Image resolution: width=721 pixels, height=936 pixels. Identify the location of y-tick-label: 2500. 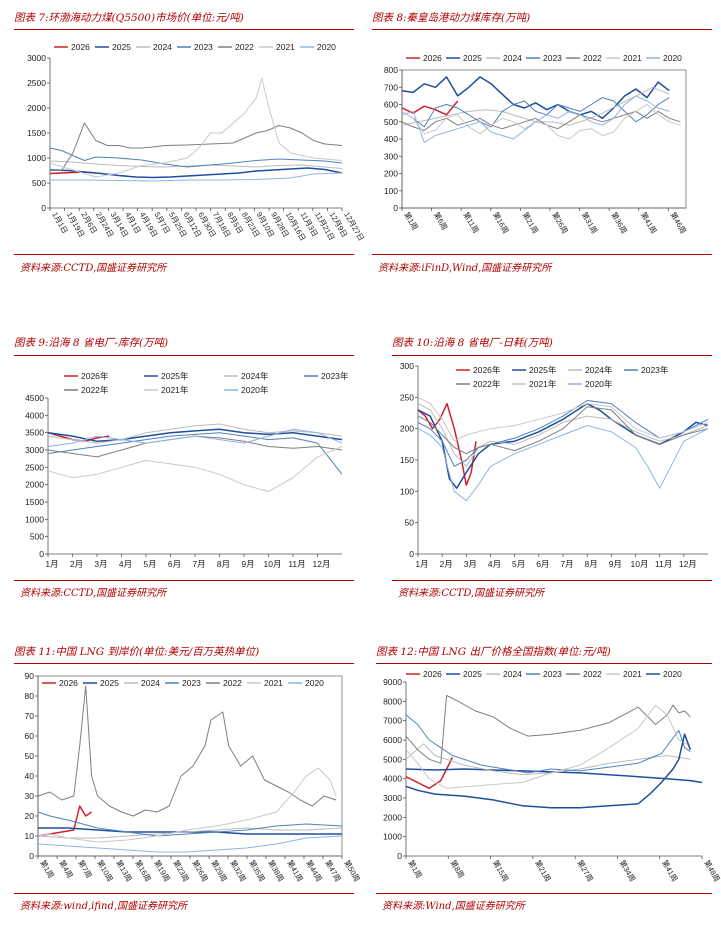
(34, 467).